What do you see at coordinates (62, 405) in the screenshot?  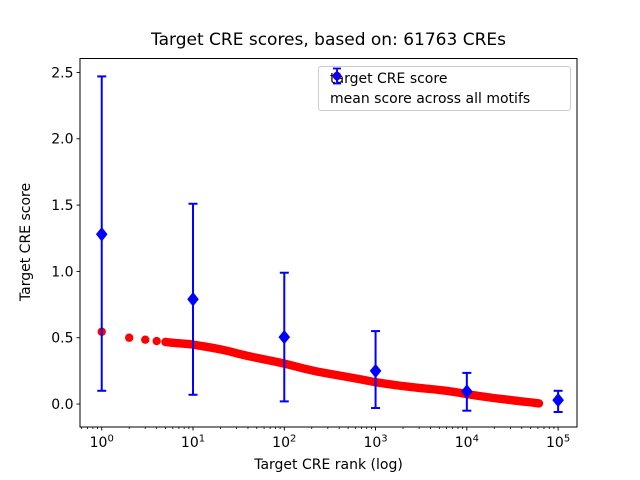 I see `y-tick-label: 0.0` at bounding box center [62, 405].